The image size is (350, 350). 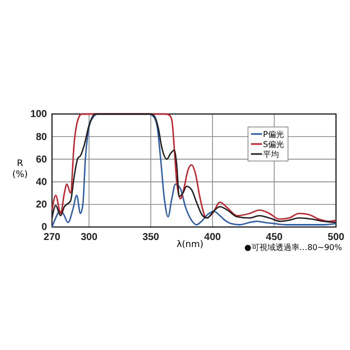 What do you see at coordinates (273, 134) in the screenshot?
I see `legend-label: P偏光` at bounding box center [273, 134].